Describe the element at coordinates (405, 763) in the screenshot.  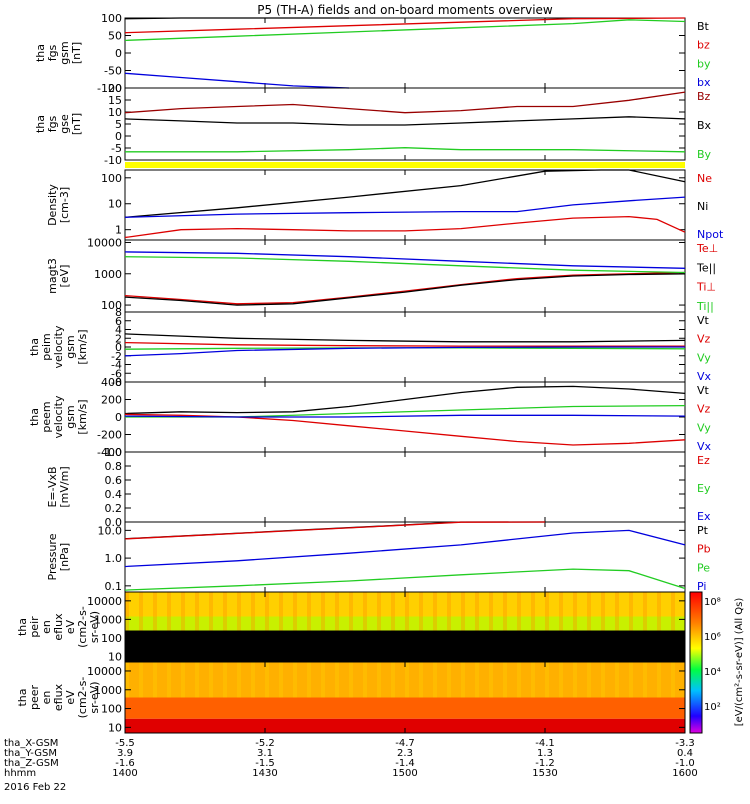
I see `orbit-row-value: -1.4` at that location.